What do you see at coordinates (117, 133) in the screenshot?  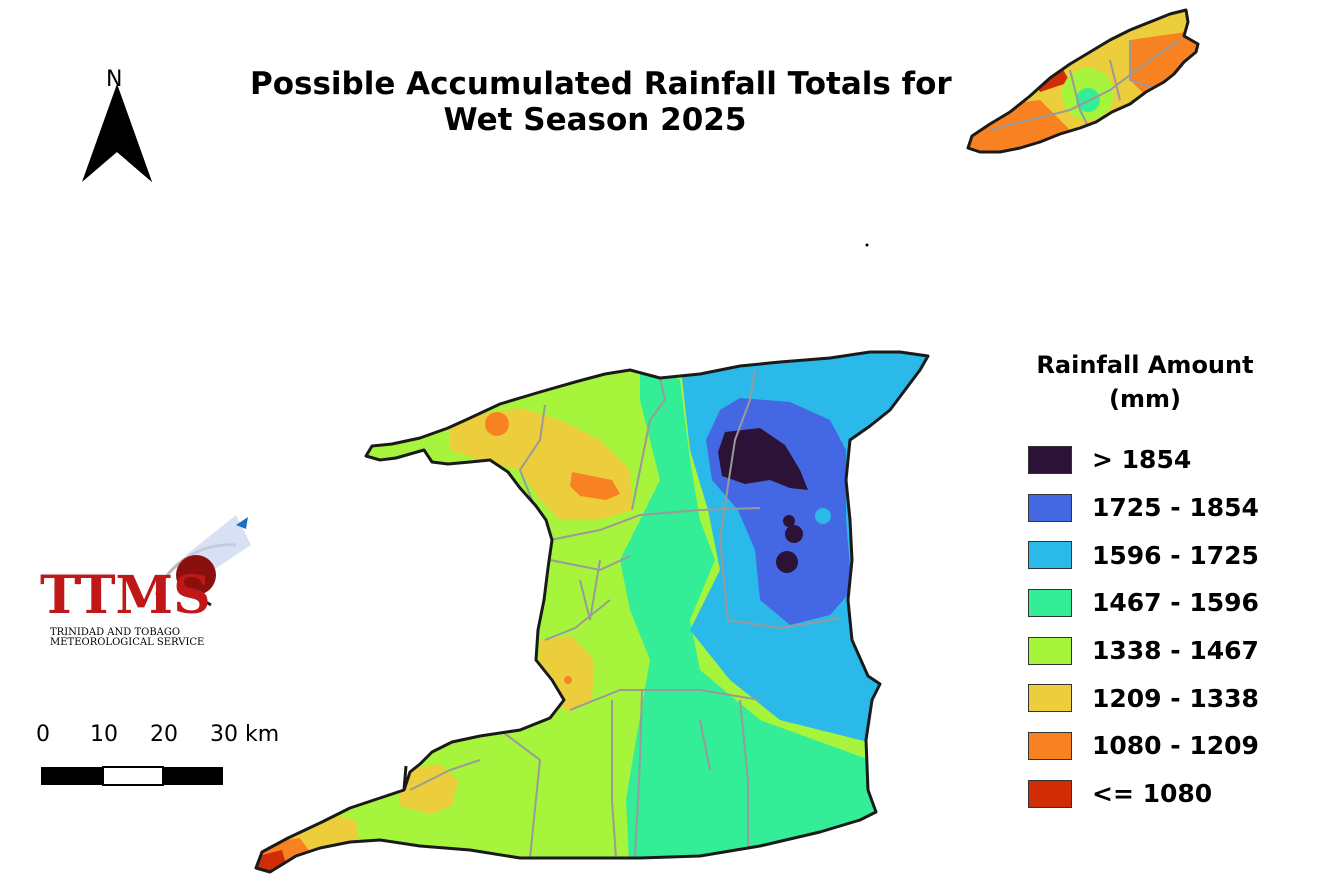 I see `north-arrow-icon` at bounding box center [117, 133].